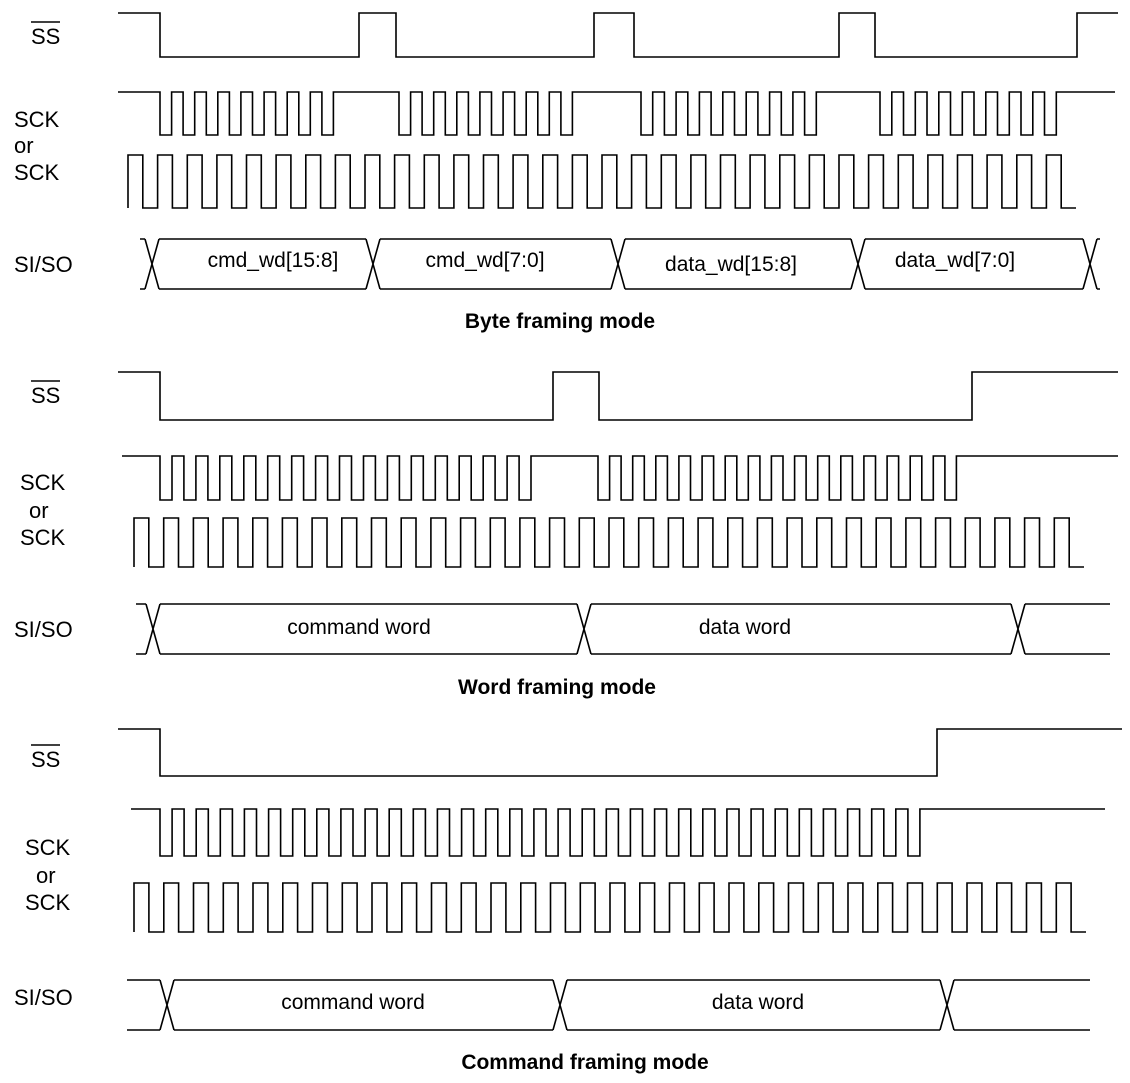 This screenshot has width=1130, height=1083. Describe the element at coordinates (273, 260) in the screenshot. I see `bus-field: cmd_wd[15:8]` at that location.